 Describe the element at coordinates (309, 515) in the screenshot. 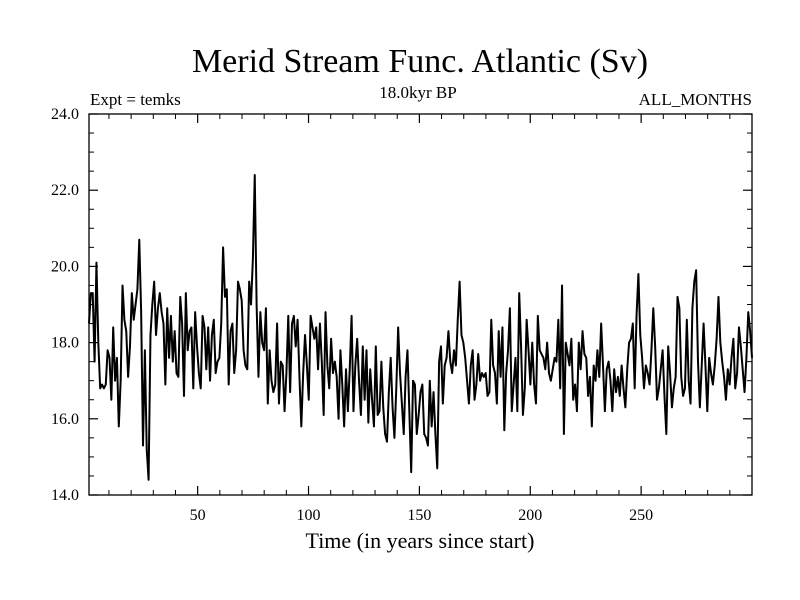

I see `x-tick-label-100: 100` at that location.